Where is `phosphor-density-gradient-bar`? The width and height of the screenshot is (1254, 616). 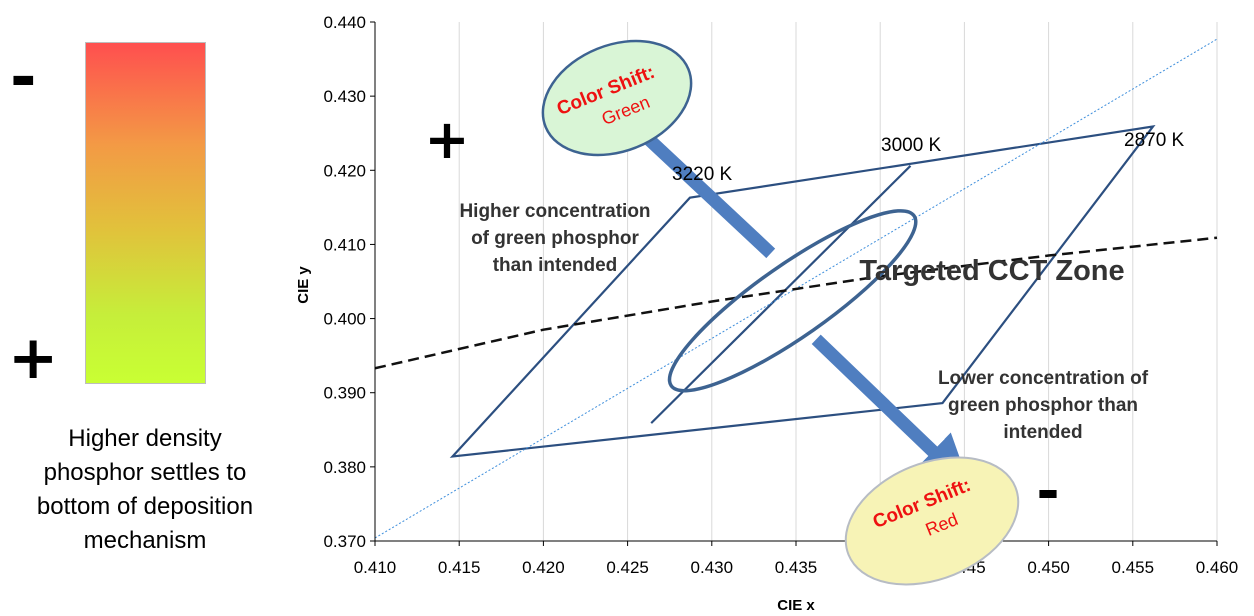 phosphor-density-gradient-bar is located at coordinates (145, 213).